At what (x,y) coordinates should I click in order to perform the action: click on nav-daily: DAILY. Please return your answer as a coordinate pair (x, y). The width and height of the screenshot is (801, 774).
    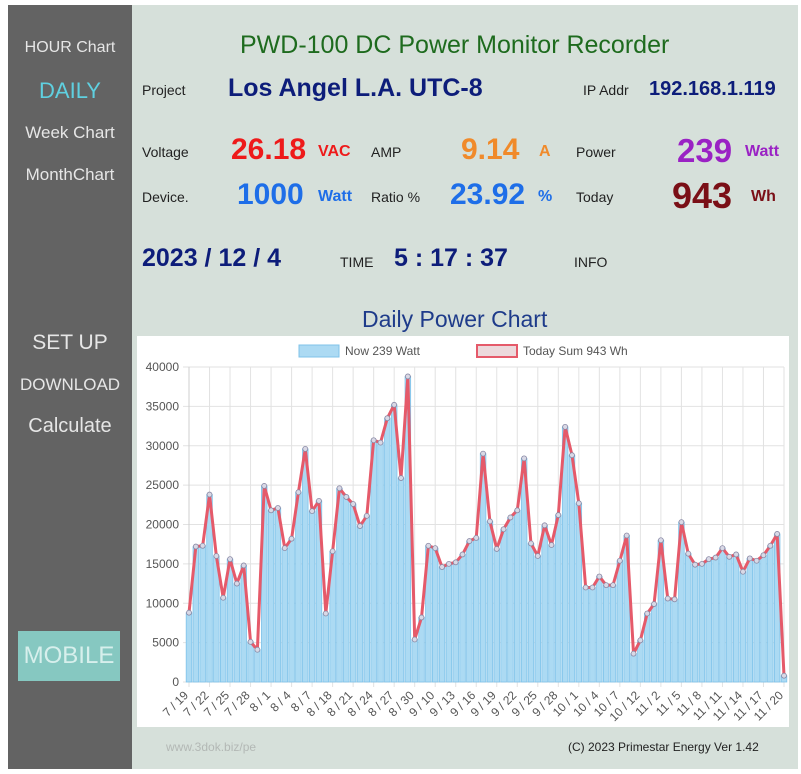
    Looking at the image, I should click on (70, 90).